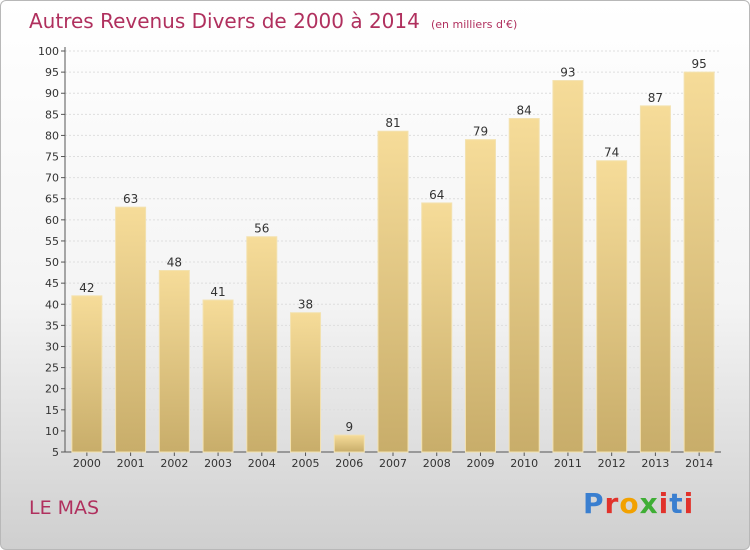 The height and width of the screenshot is (550, 750). I want to click on y-tick-label: 65, so click(52, 199).